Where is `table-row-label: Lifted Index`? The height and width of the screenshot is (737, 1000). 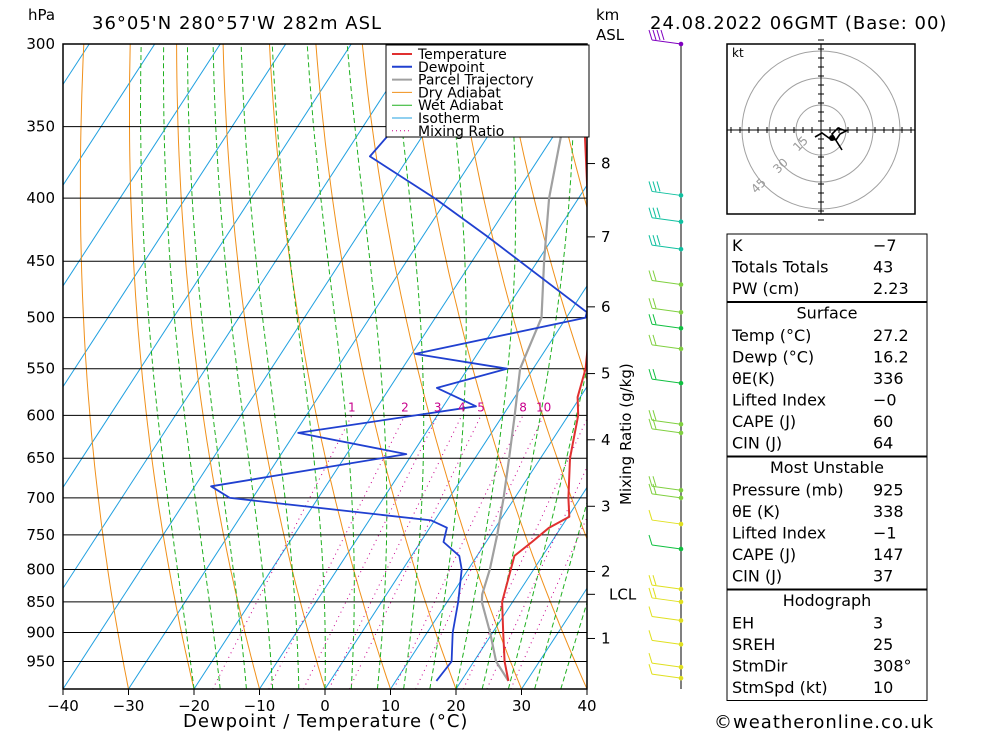 table-row-label: Lifted Index is located at coordinates (779, 400).